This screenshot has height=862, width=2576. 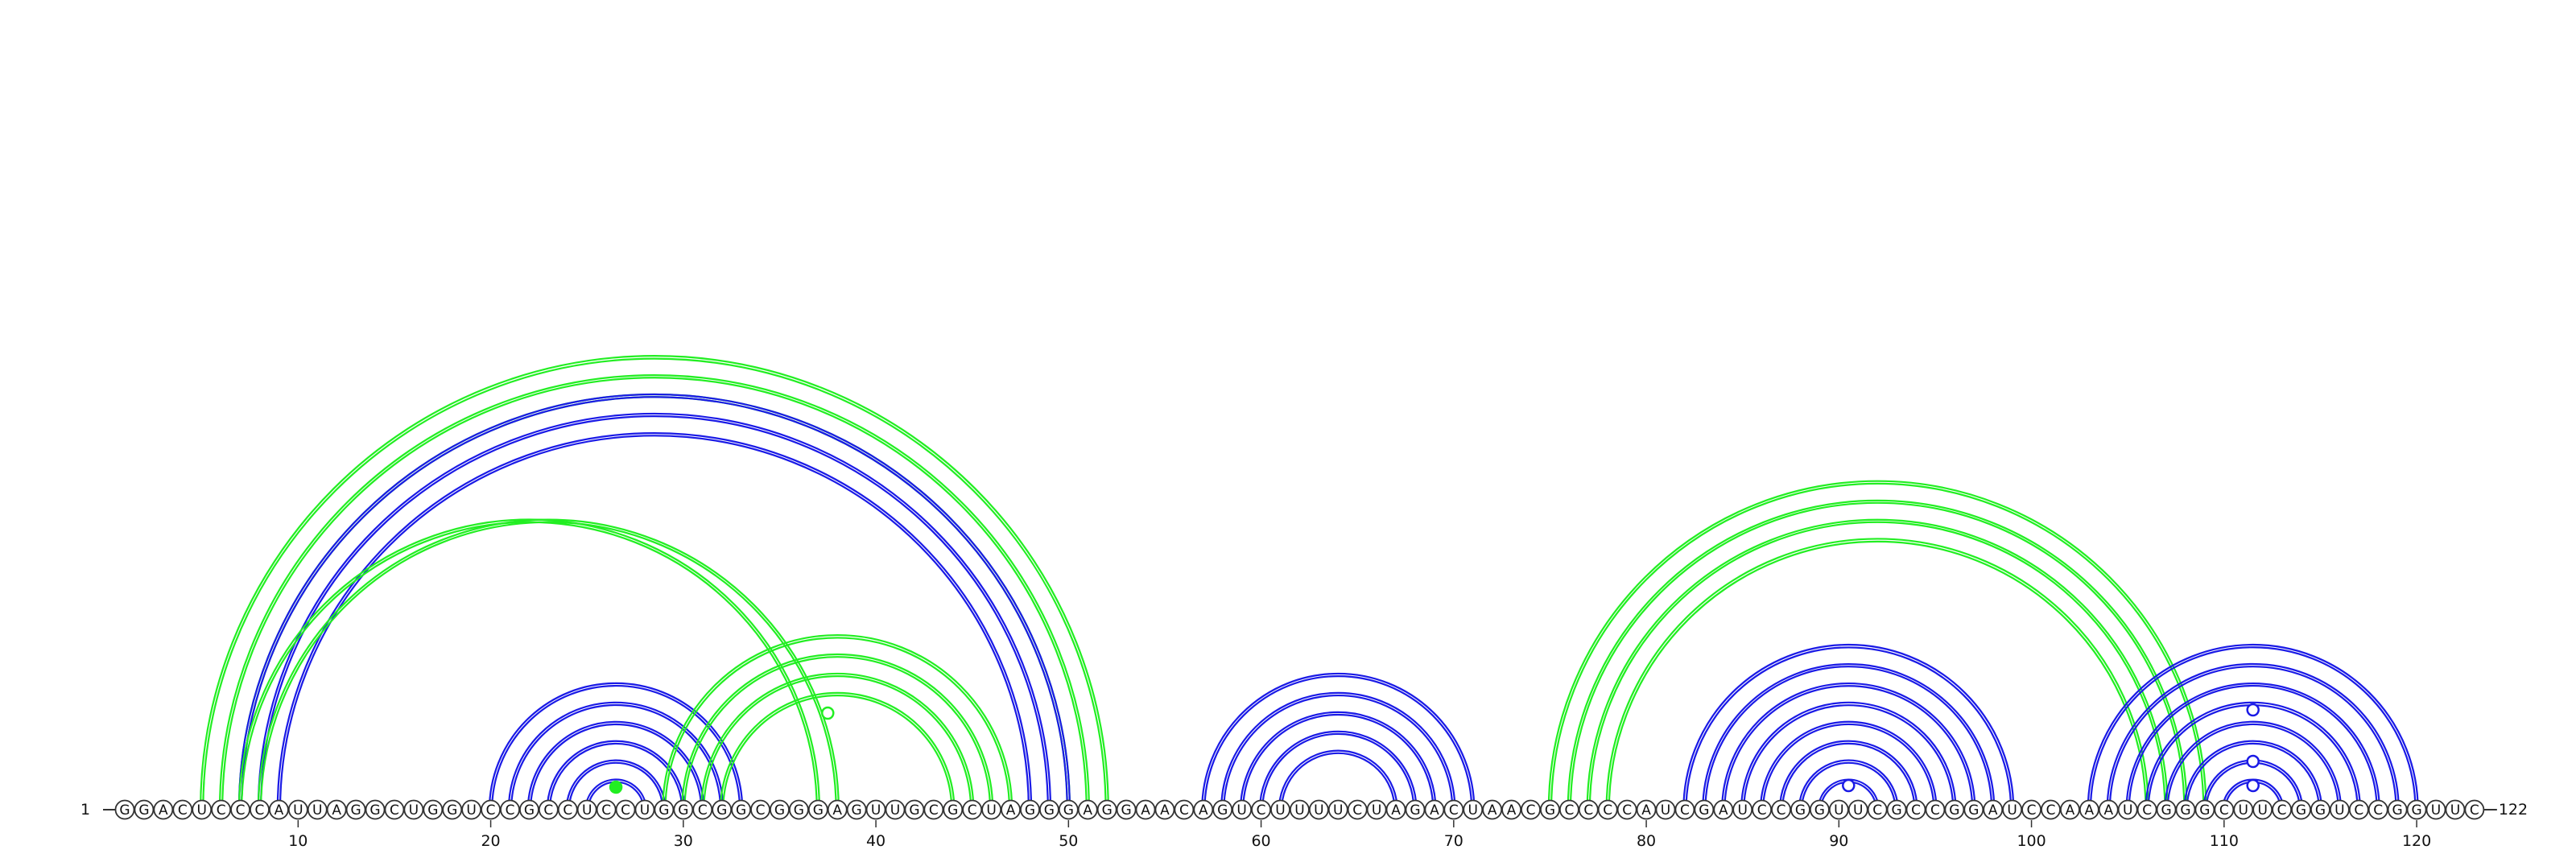 What do you see at coordinates (2031, 841) in the screenshot?
I see `axis-tick-label: 100` at bounding box center [2031, 841].